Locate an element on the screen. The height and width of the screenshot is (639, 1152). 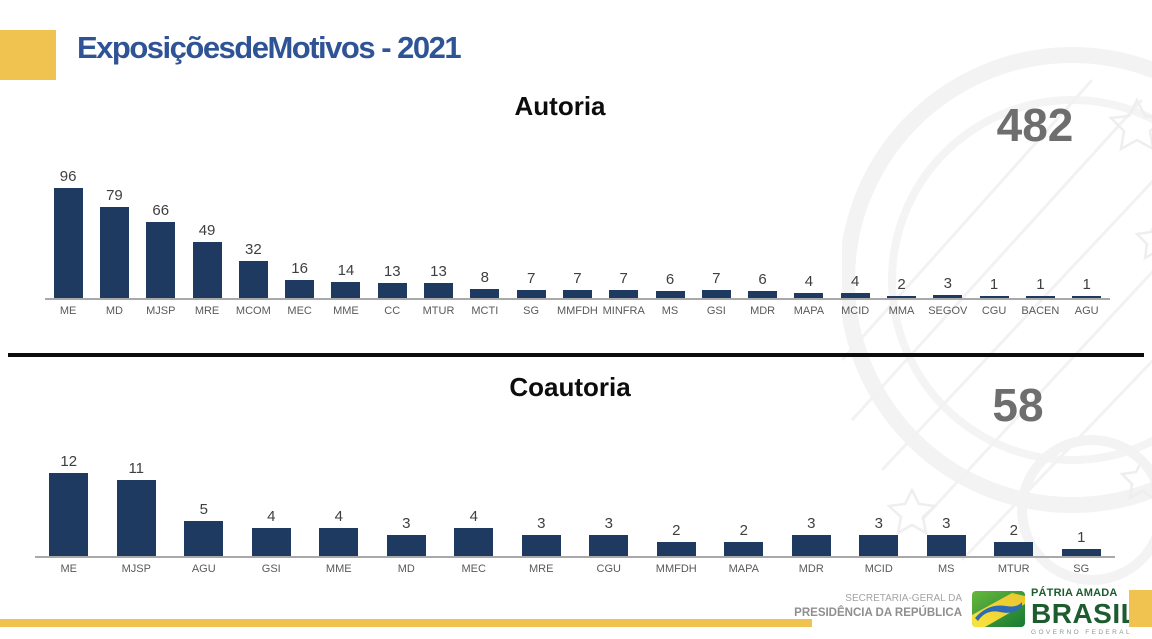
bar-category-label: MJSP is located at coordinates (136, 569).